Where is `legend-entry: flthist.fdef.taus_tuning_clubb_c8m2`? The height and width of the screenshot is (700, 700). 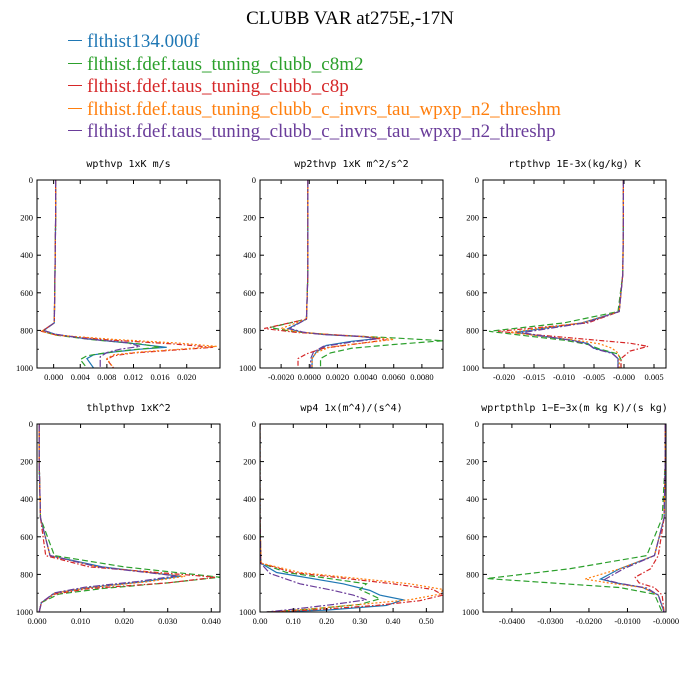 legend-entry: flthist.fdef.taus_tuning_clubb_c8m2 is located at coordinates (314, 65).